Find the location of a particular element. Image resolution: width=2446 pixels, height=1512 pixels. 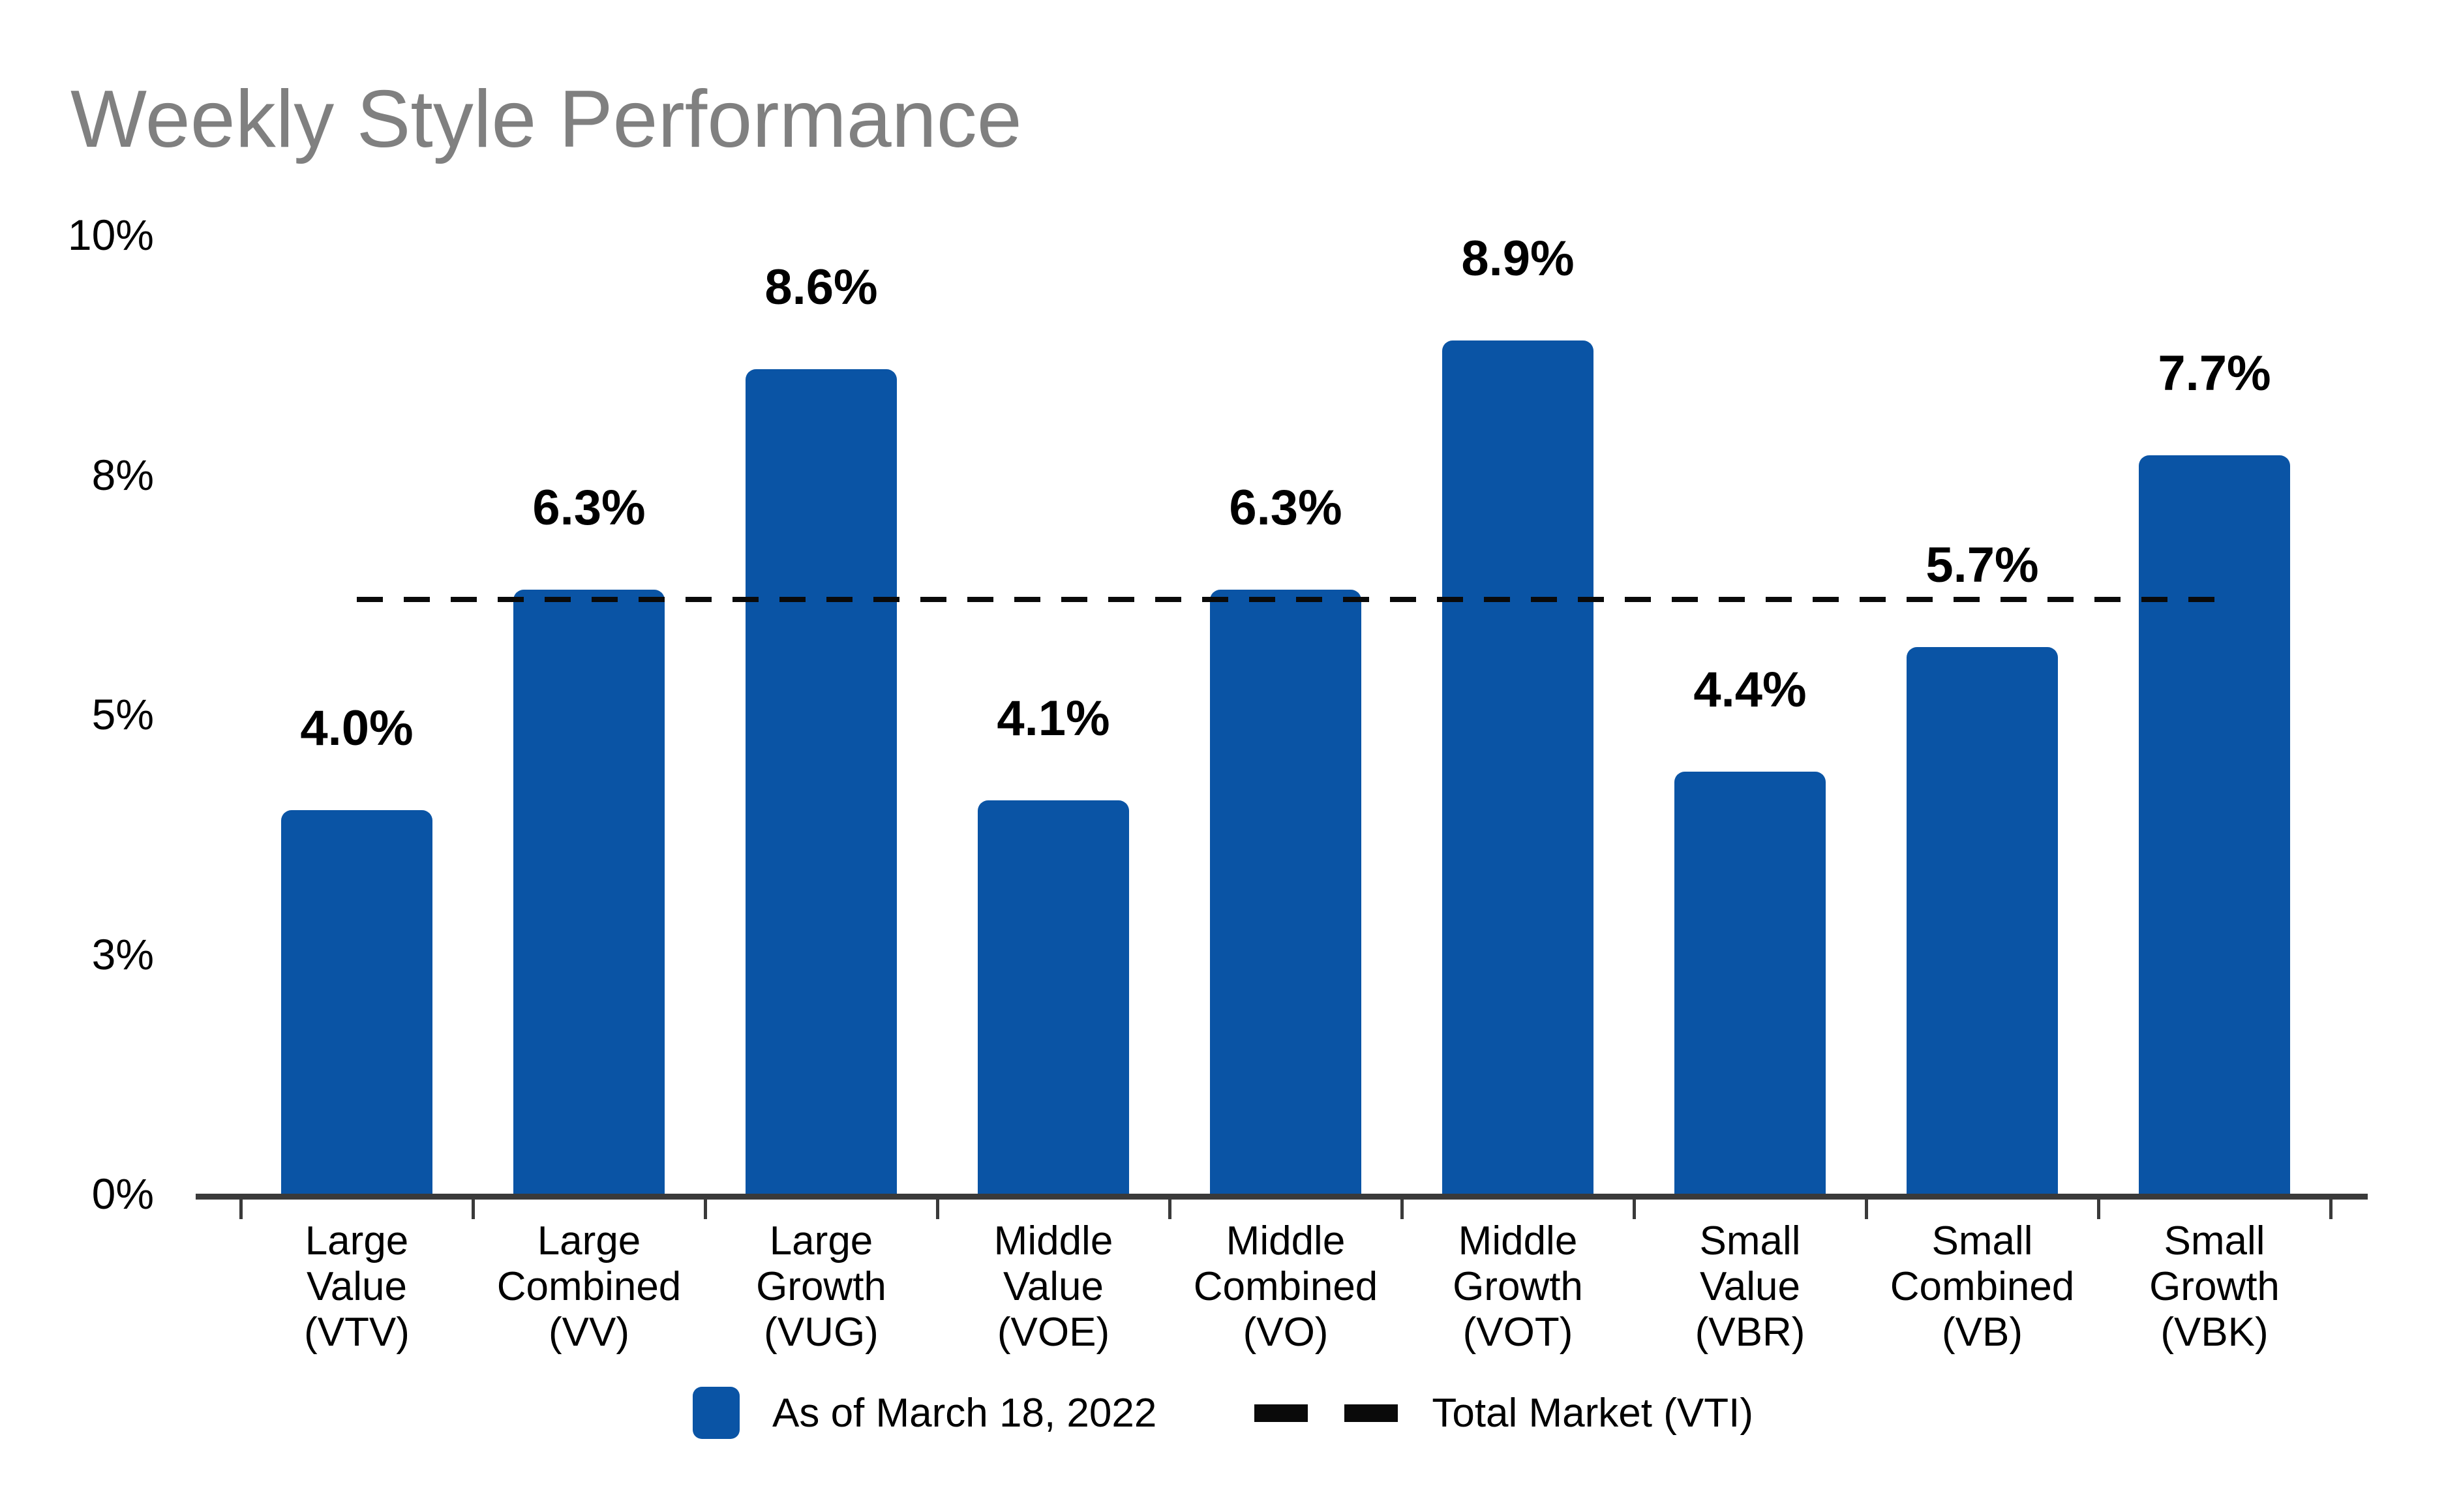

bar-large-value-vtv is located at coordinates (356, 1002).